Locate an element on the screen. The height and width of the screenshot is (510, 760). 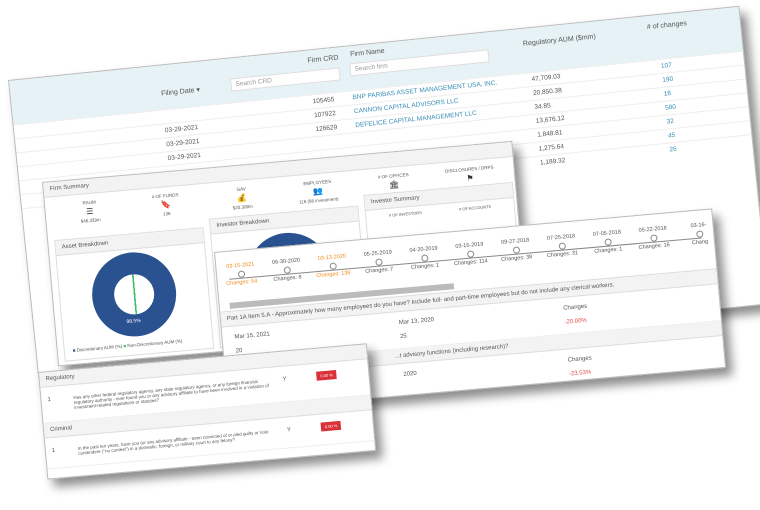
col-firm-name: Firm Name is located at coordinates (367, 53).